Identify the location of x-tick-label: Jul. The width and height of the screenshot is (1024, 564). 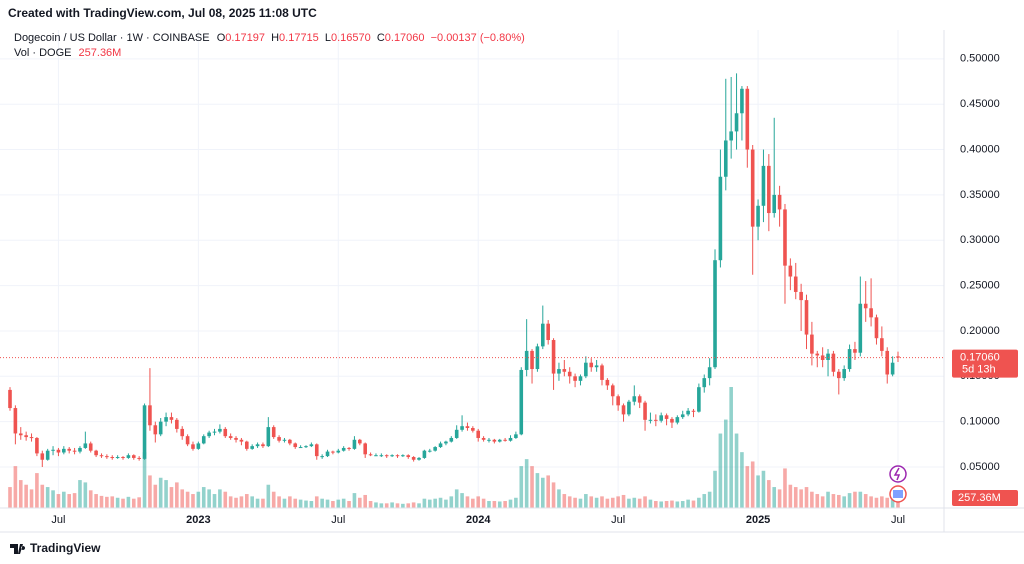
(58, 520).